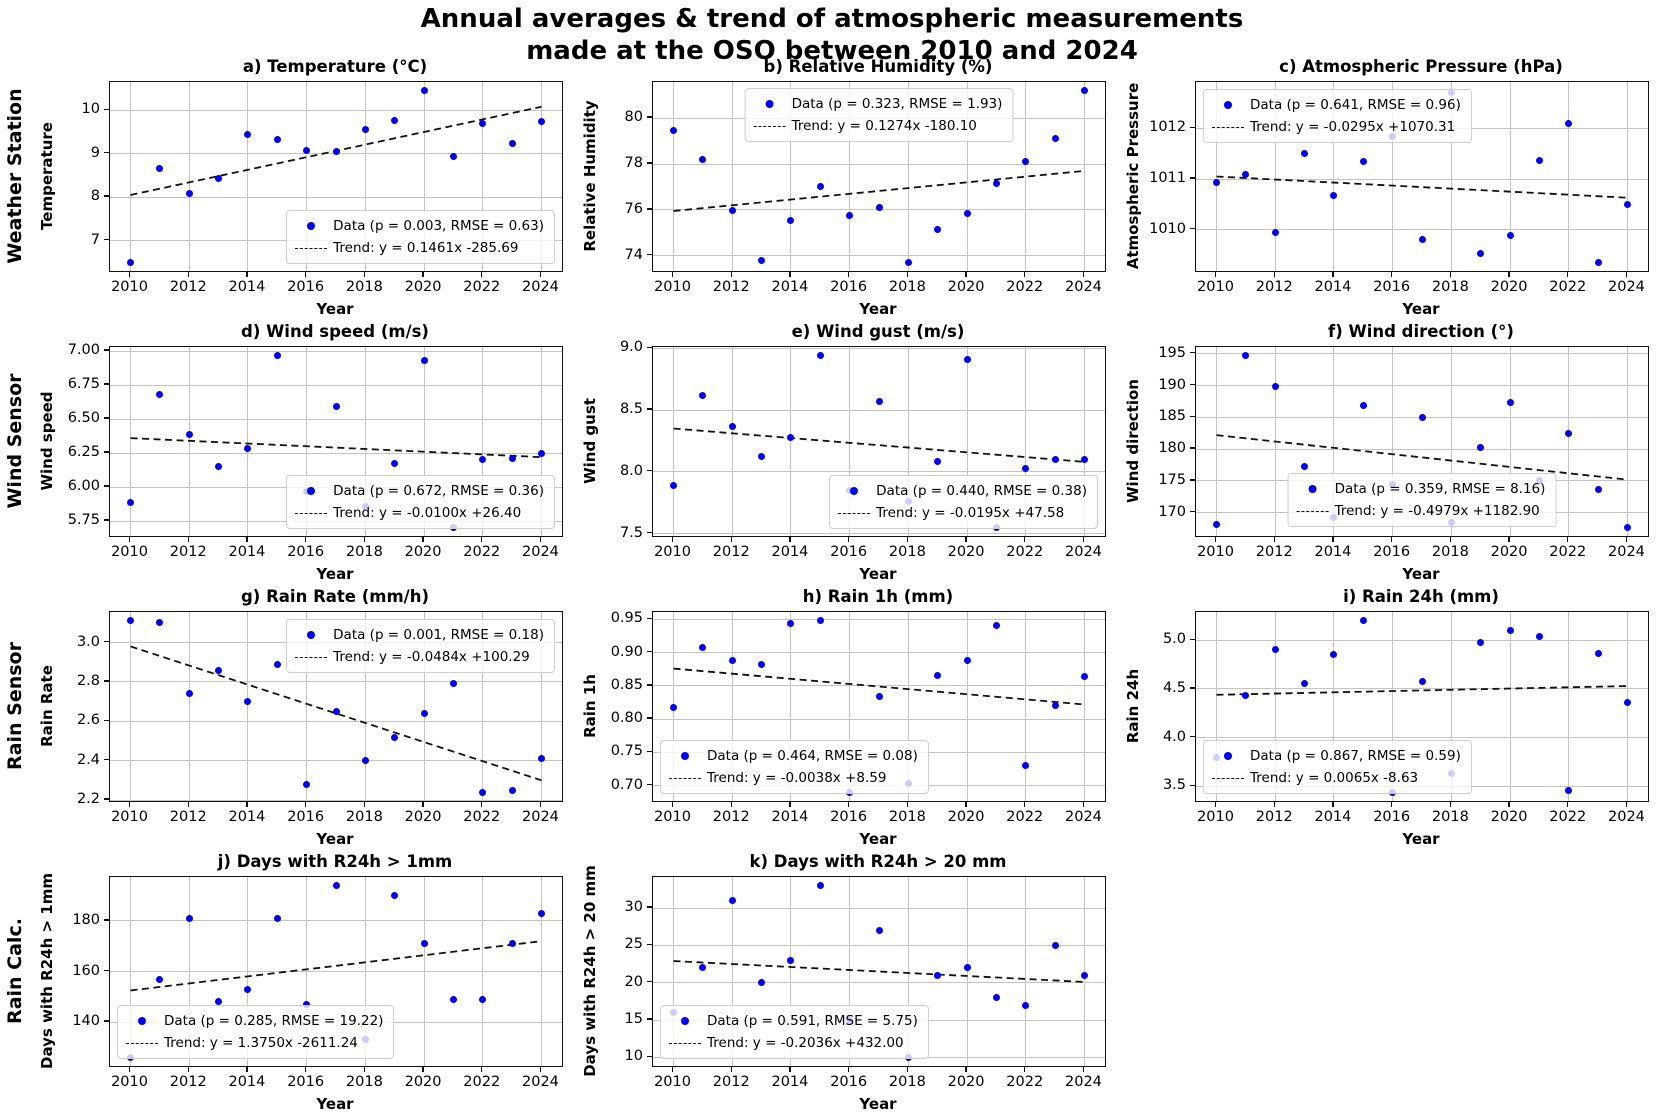  Describe the element at coordinates (335, 66) in the screenshot. I see `subplot-a-title: a) Temperature (°C)` at that location.